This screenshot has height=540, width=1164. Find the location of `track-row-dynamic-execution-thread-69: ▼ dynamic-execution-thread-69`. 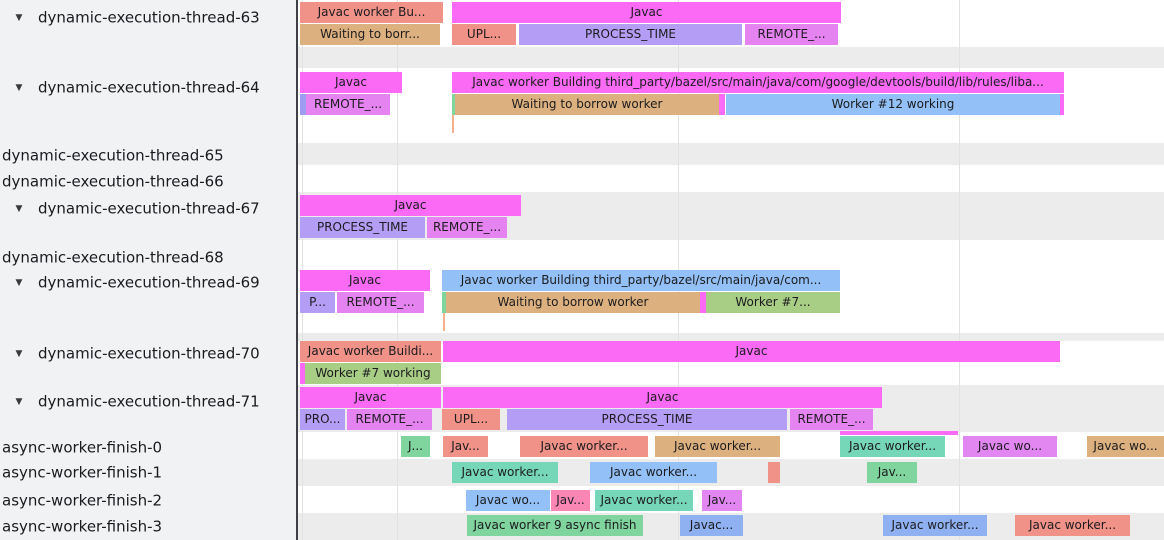

track-row-dynamic-execution-thread-69: ▼ dynamic-execution-thread-69 is located at coordinates (148, 282).